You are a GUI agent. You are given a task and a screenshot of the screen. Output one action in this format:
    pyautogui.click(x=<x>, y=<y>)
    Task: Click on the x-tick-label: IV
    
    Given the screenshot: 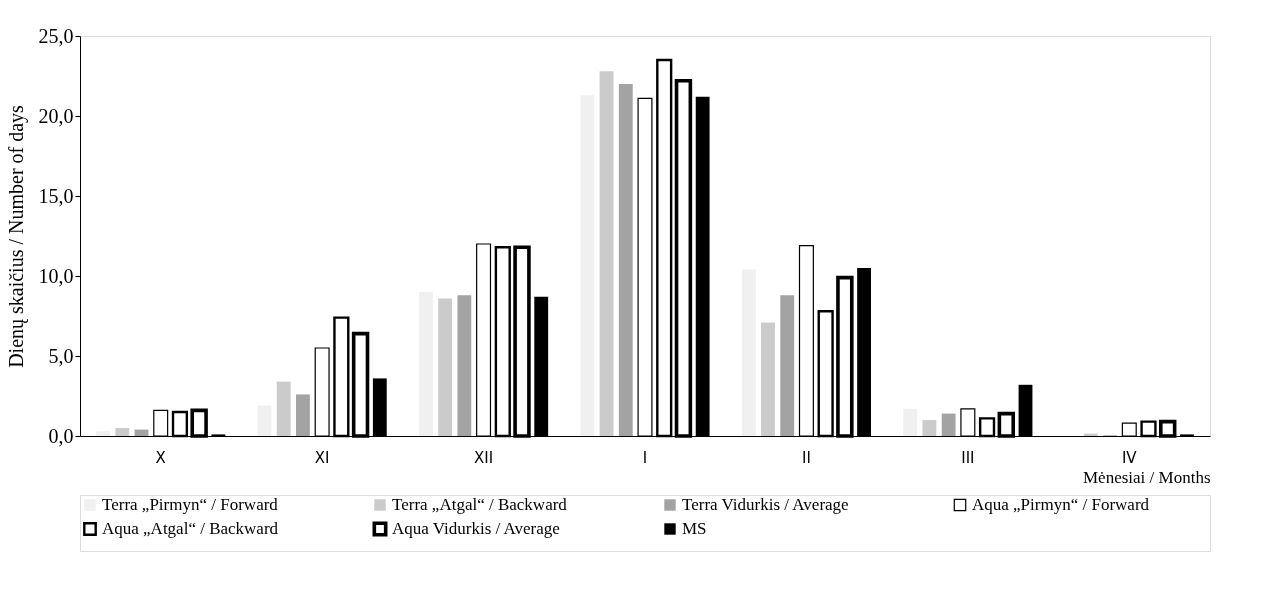 What is the action you would take?
    pyautogui.click(x=1129, y=457)
    